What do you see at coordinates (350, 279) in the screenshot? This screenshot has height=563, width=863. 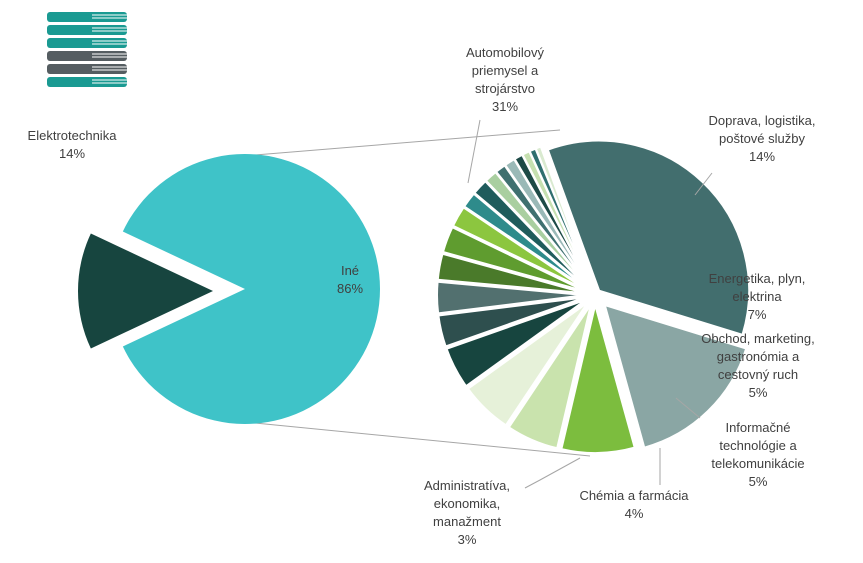 I see `label-ine: Iné 86%` at bounding box center [350, 279].